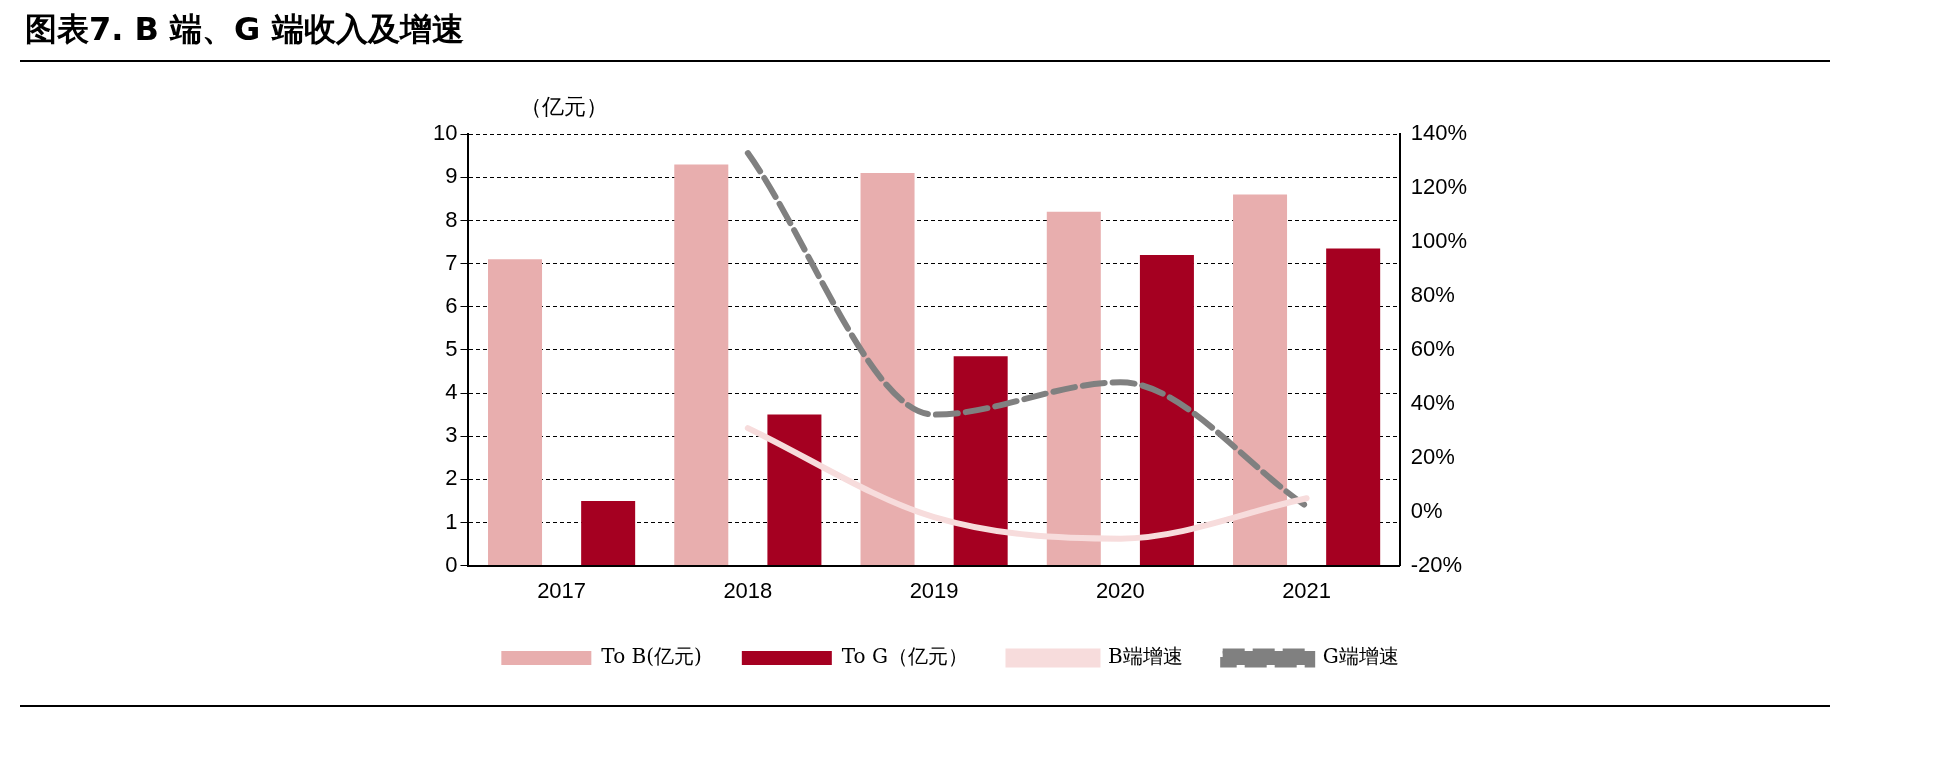 The image size is (1948, 763). What do you see at coordinates (451, 305) in the screenshot?
I see `y-tick-label: 6` at bounding box center [451, 305].